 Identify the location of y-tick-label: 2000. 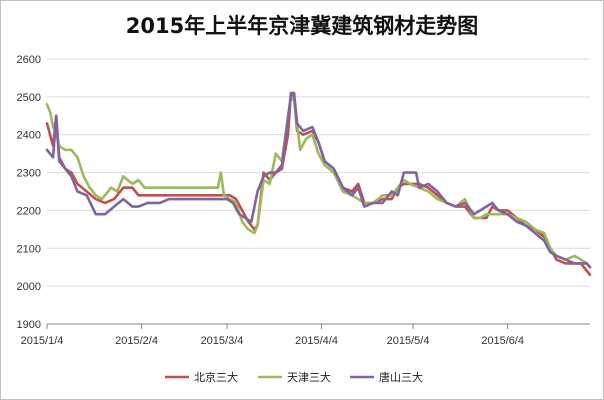
(29, 287).